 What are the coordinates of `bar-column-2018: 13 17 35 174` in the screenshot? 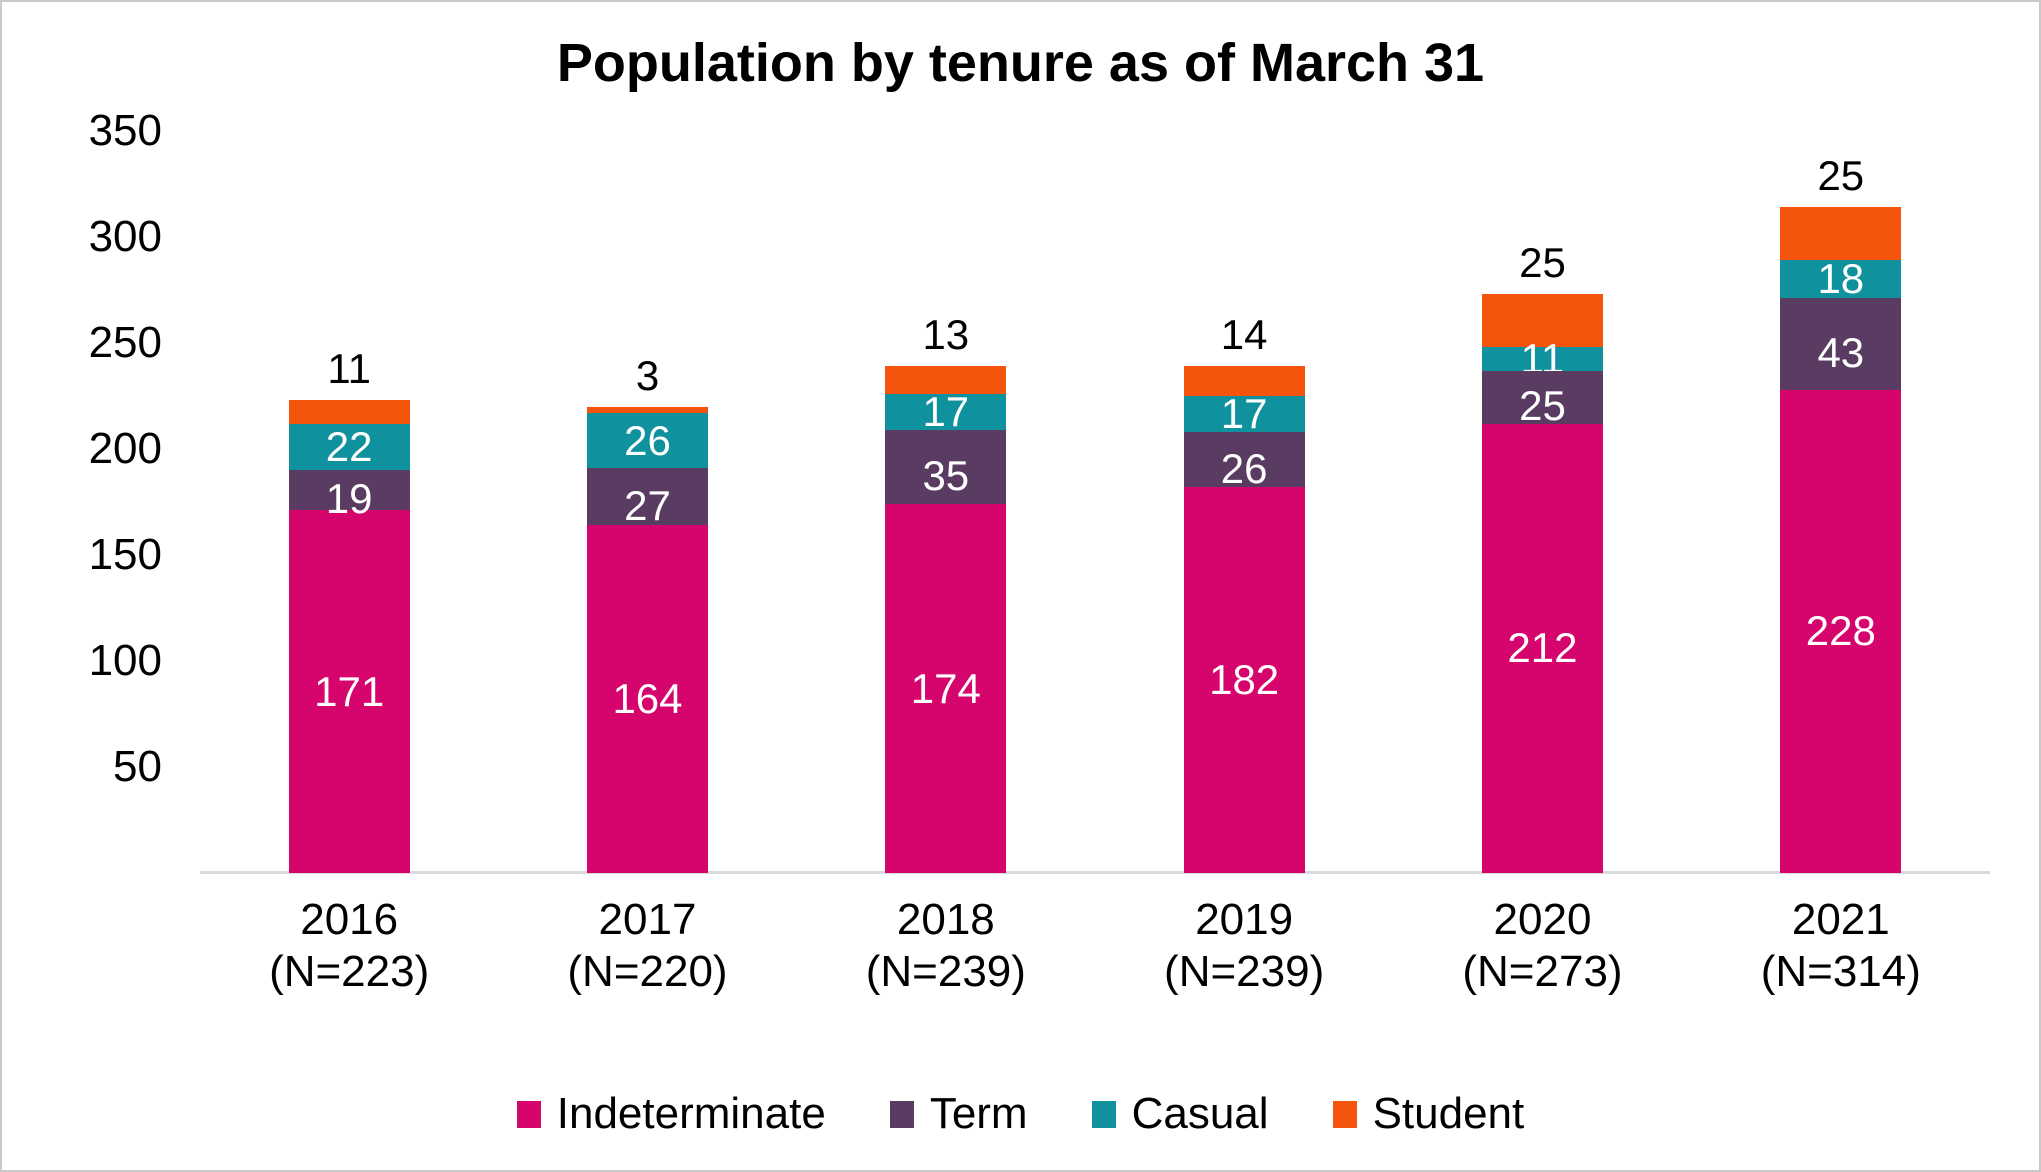 It's located at (946, 502).